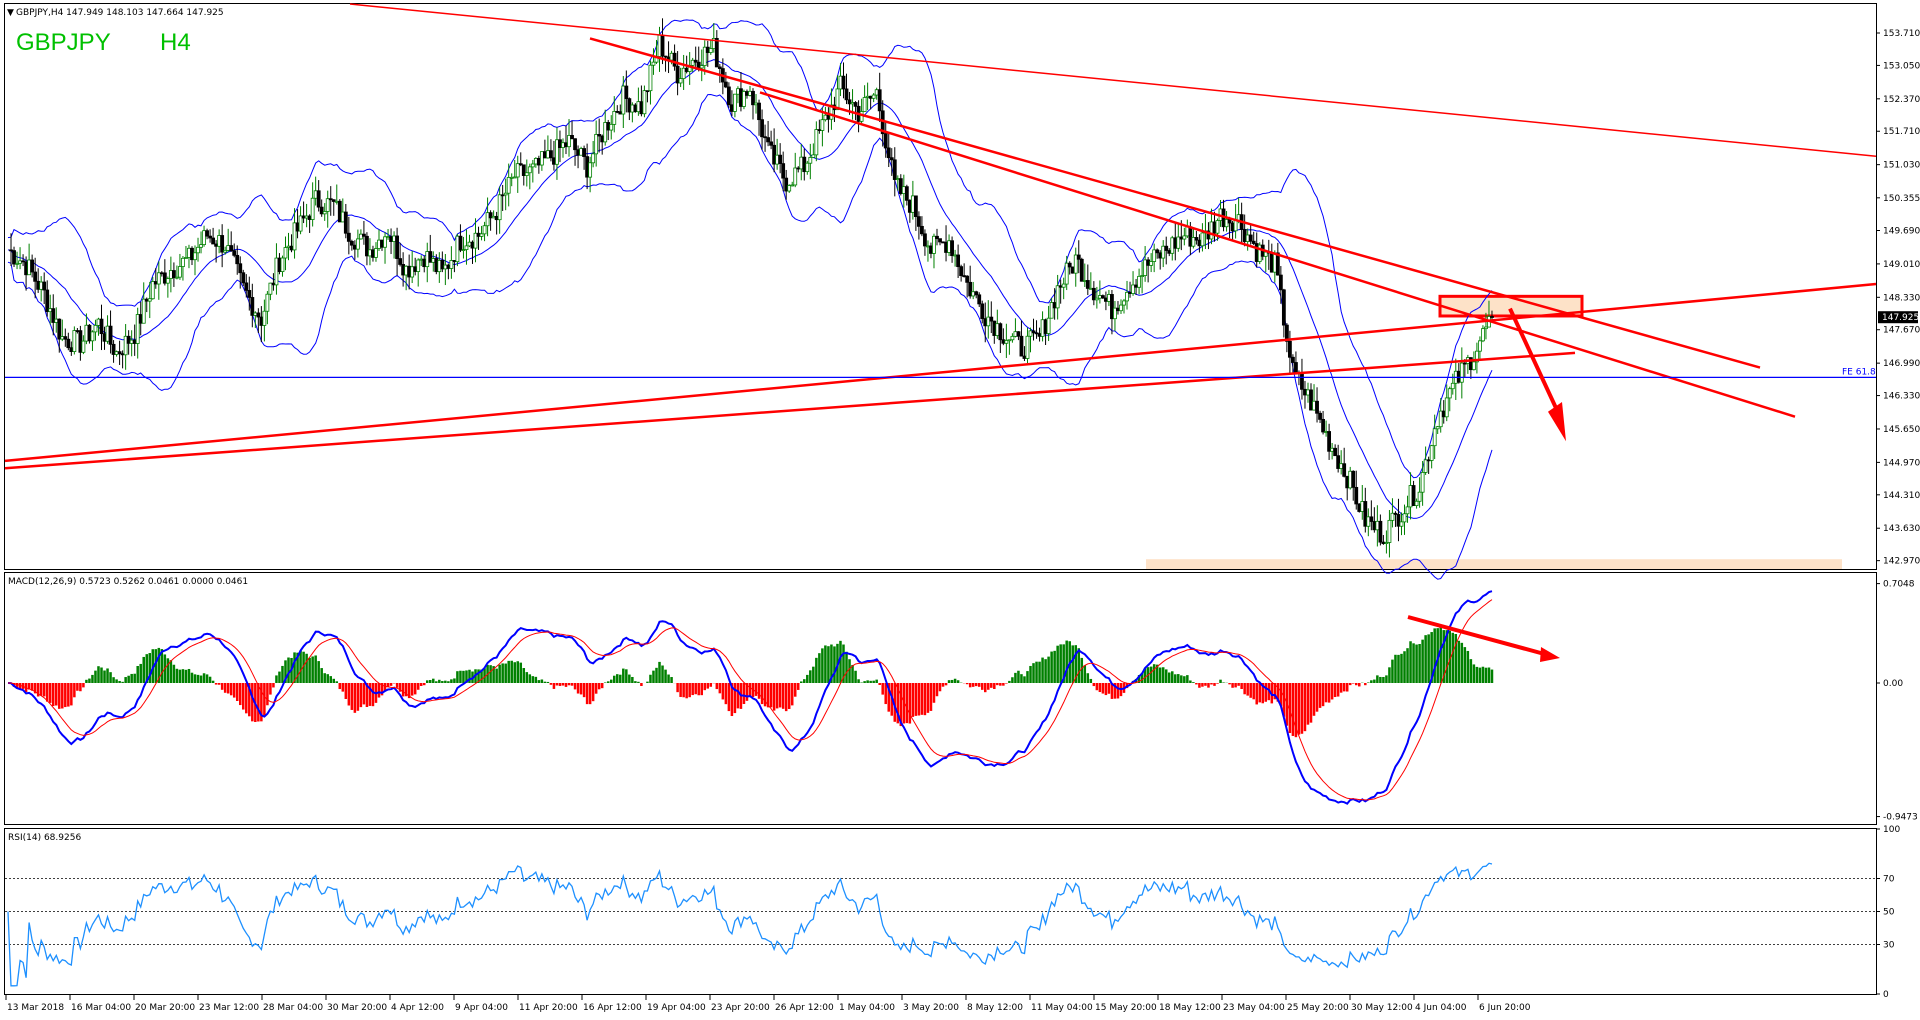 Image resolution: width=1920 pixels, height=1020 pixels. What do you see at coordinates (1901, 100) in the screenshot?
I see `price-tick-label: 152.370` at bounding box center [1901, 100].